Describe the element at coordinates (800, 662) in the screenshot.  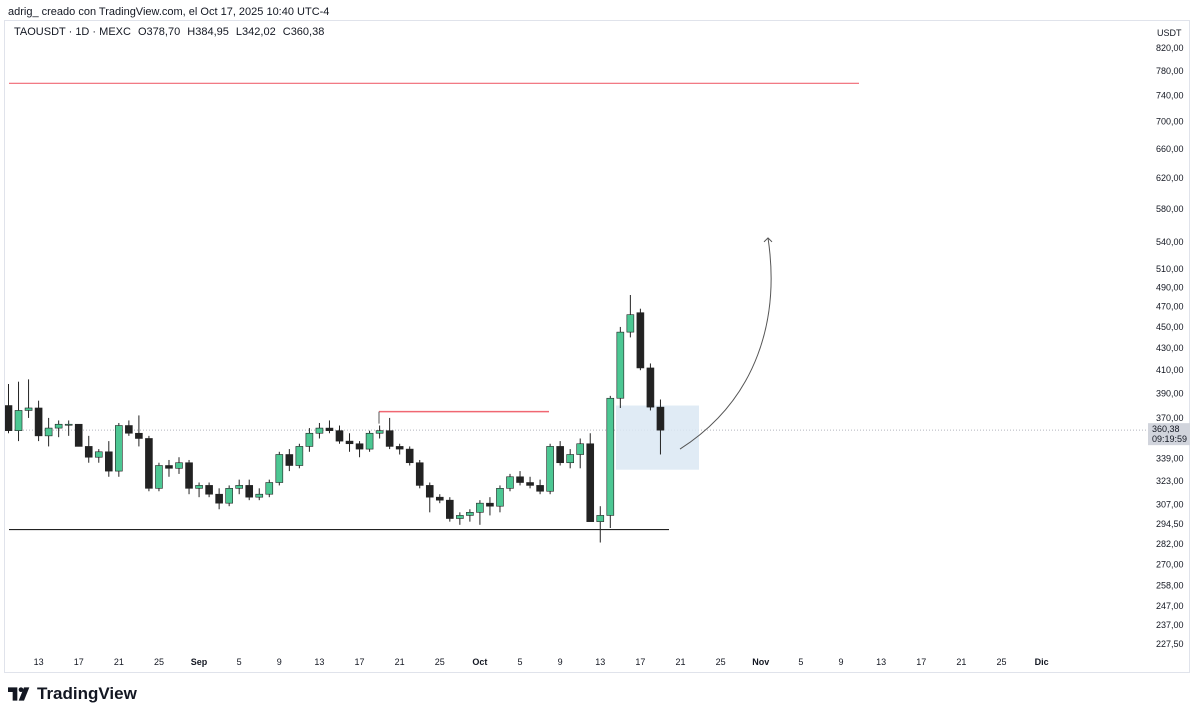
I see `time-tick-label: 5` at that location.